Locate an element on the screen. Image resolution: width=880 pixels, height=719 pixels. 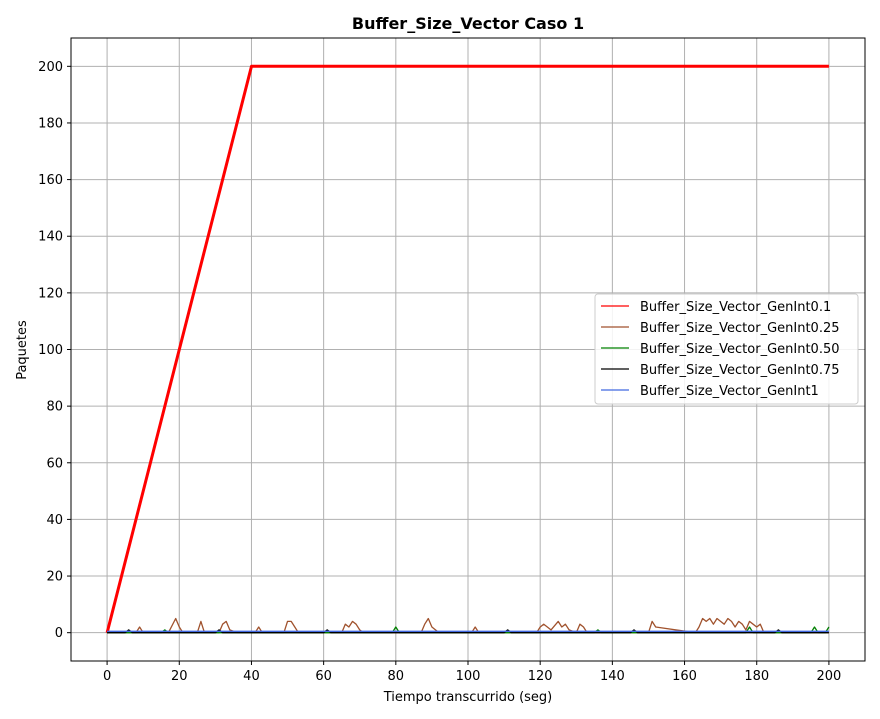
y-axis: 0 20 40 60 80 100 120 140 160 180 200 is located at coordinates (54, 350).